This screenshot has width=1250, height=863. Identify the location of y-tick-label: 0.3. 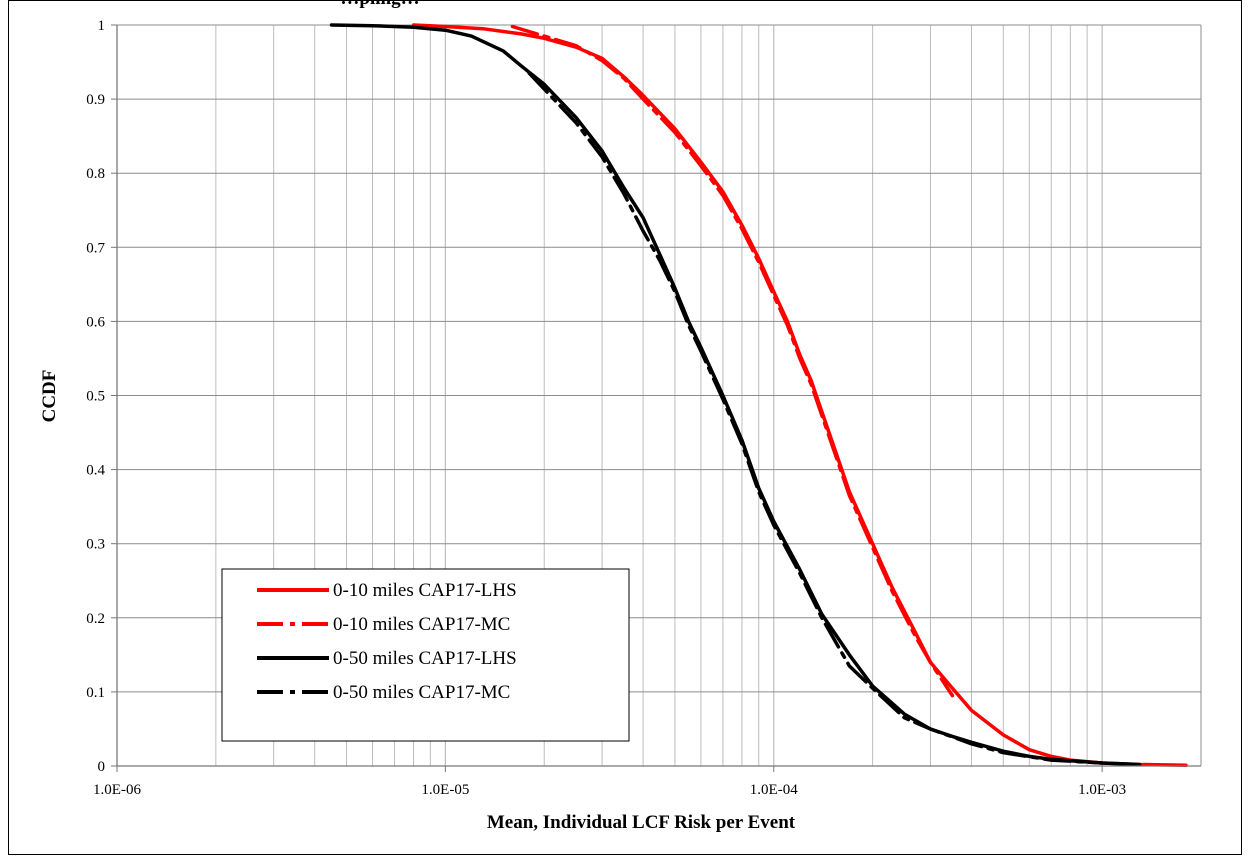
(95, 545).